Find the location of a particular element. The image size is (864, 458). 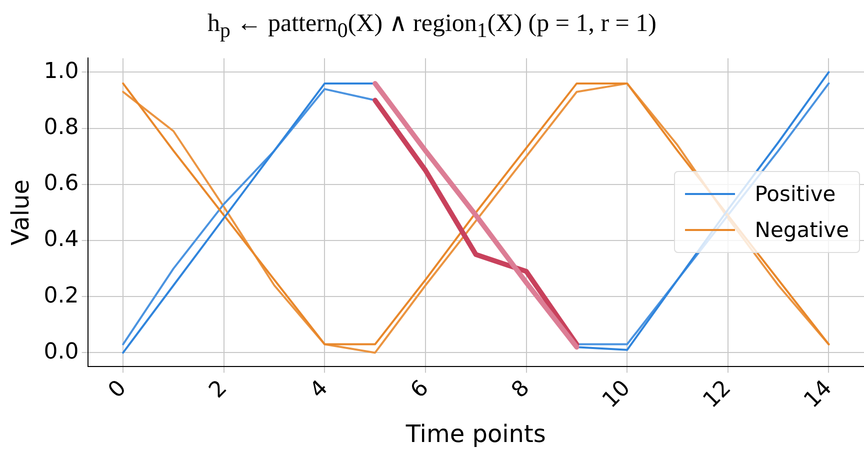

x-tick-label: 10 is located at coordinates (617, 395).